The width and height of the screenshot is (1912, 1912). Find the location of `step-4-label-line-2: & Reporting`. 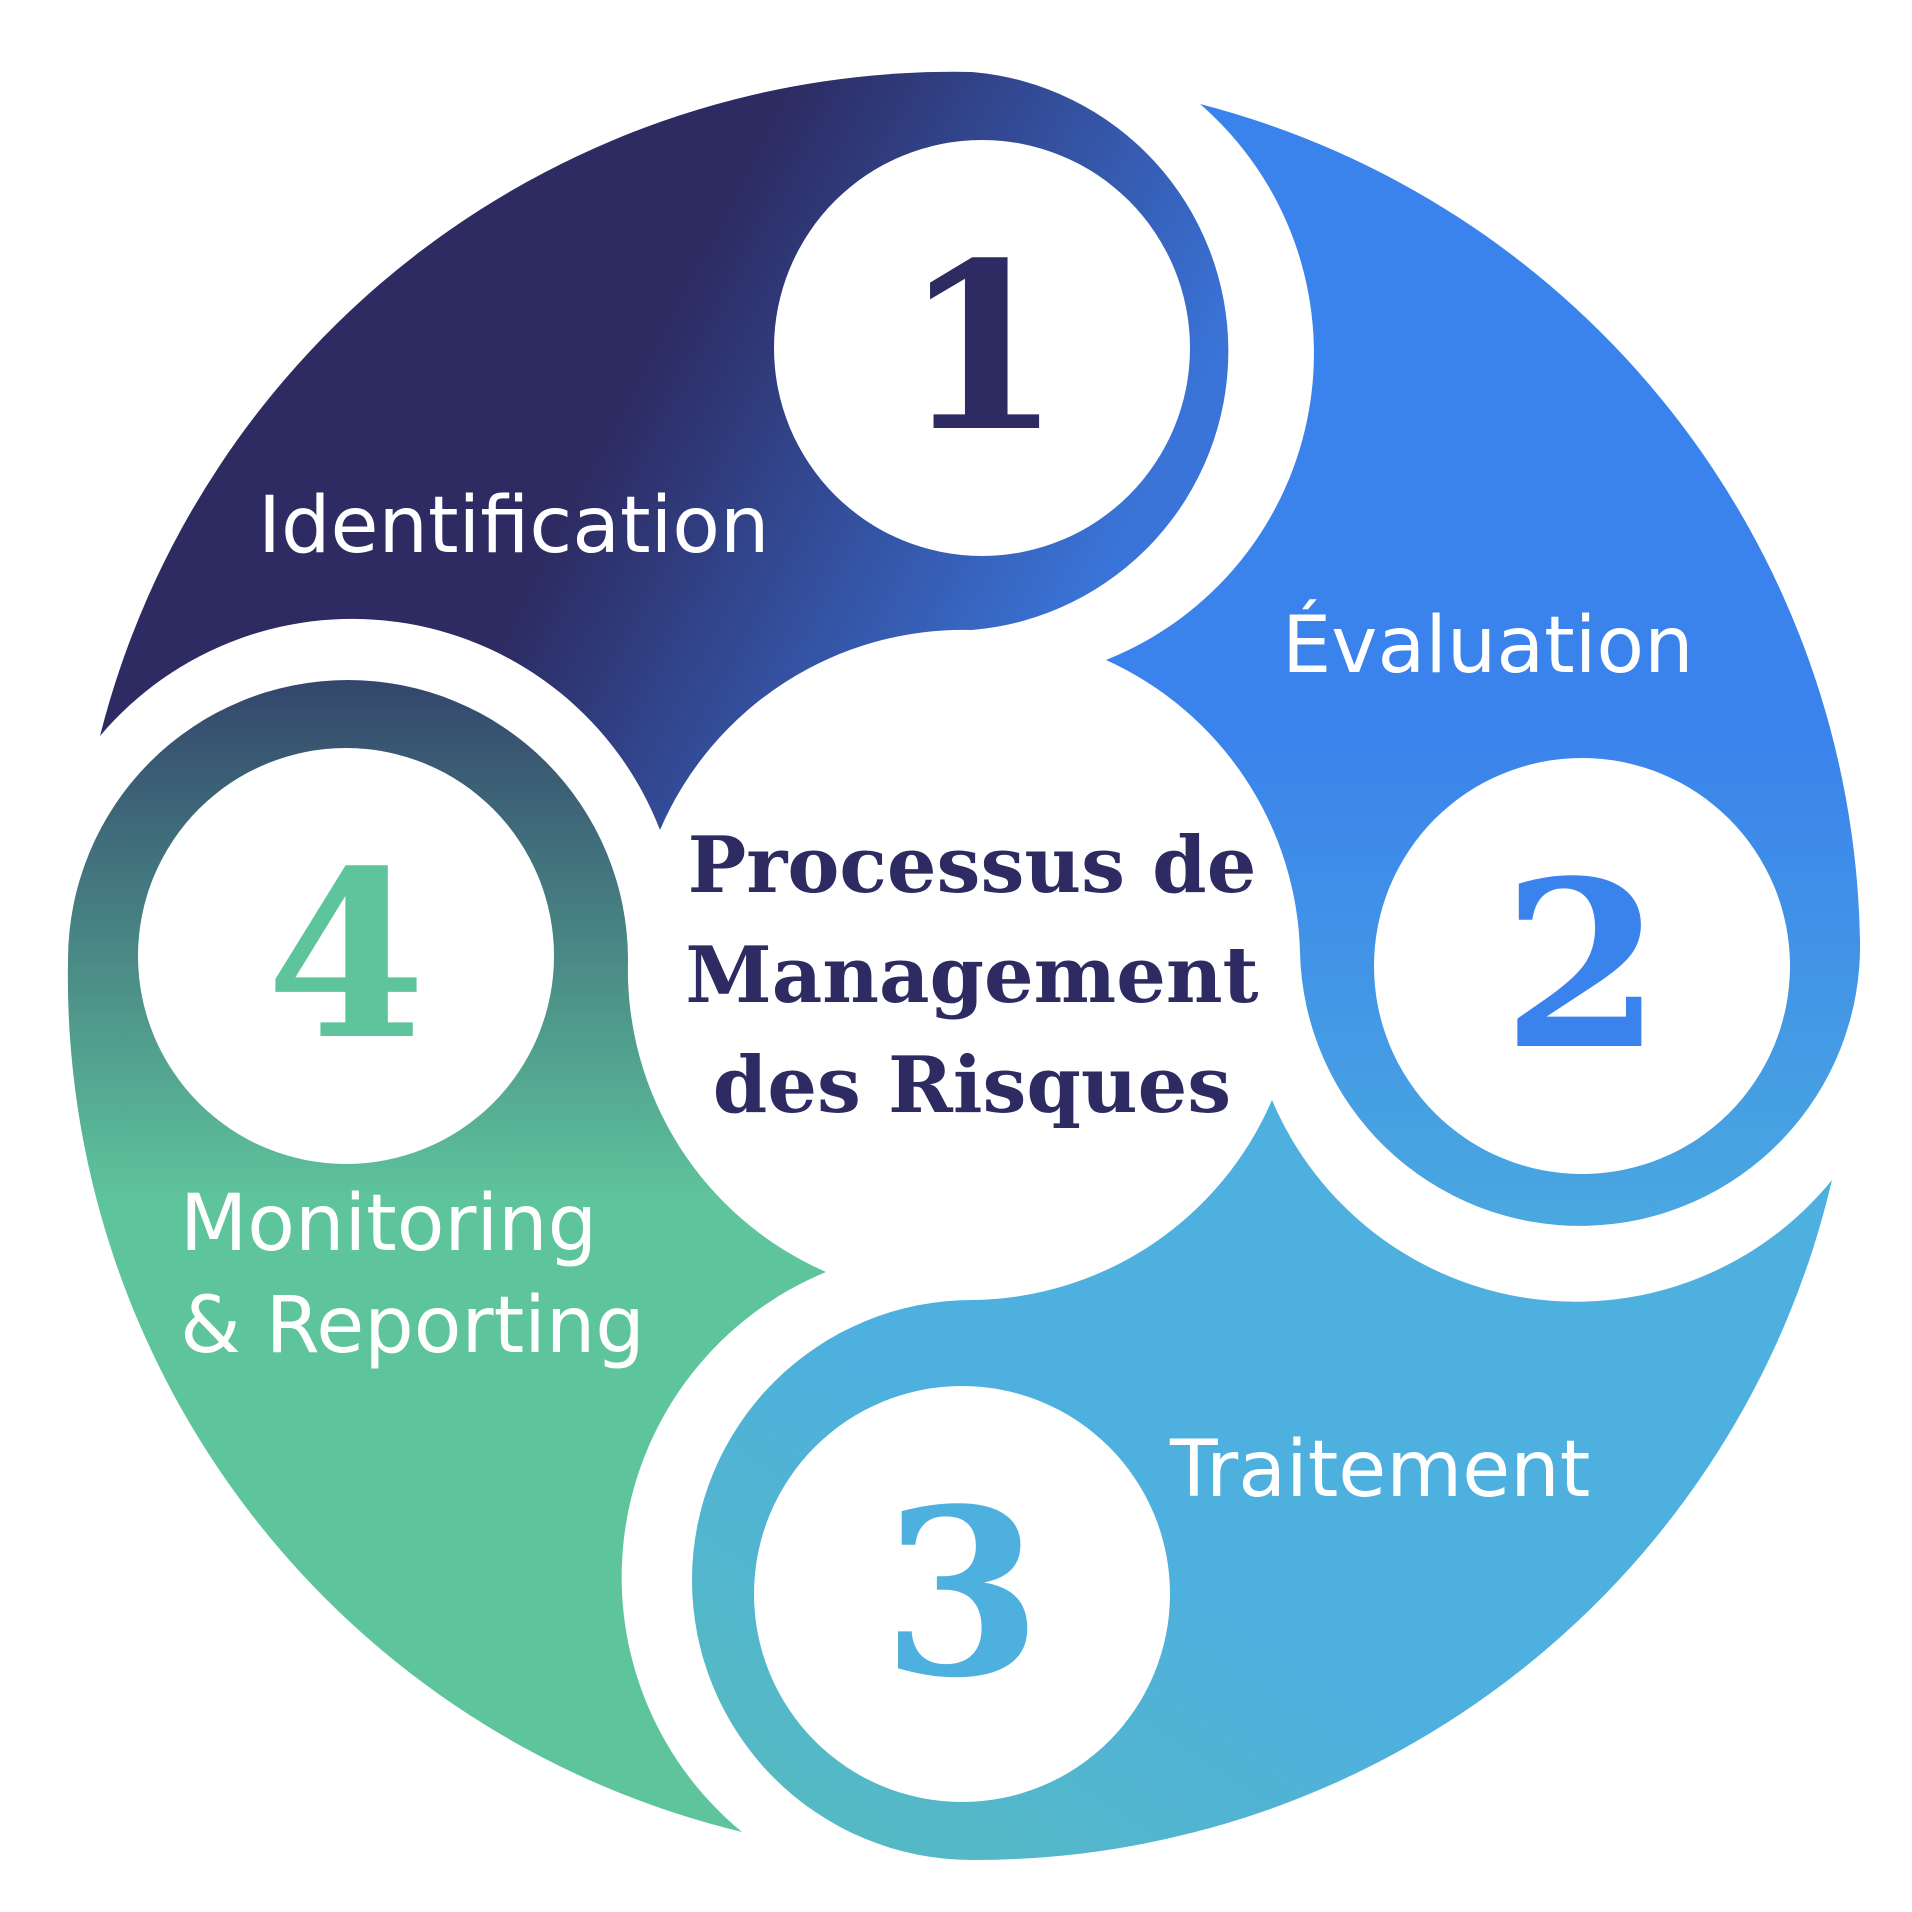

step-4-label-line-2: & Reporting is located at coordinates (412, 1326).